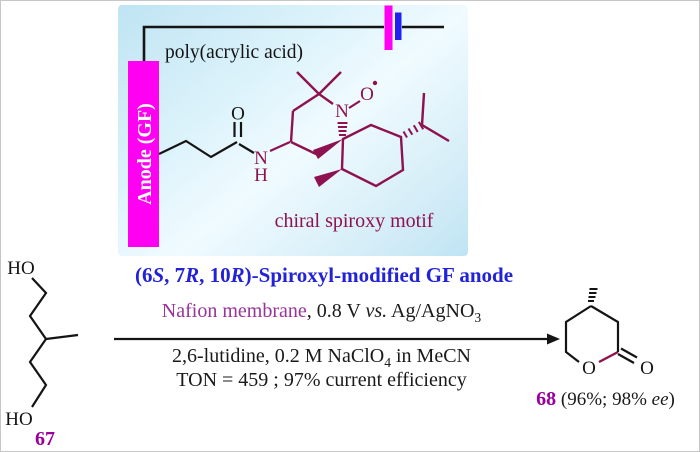 The height and width of the screenshot is (452, 700). I want to click on product-ring-o: O, so click(589, 368).